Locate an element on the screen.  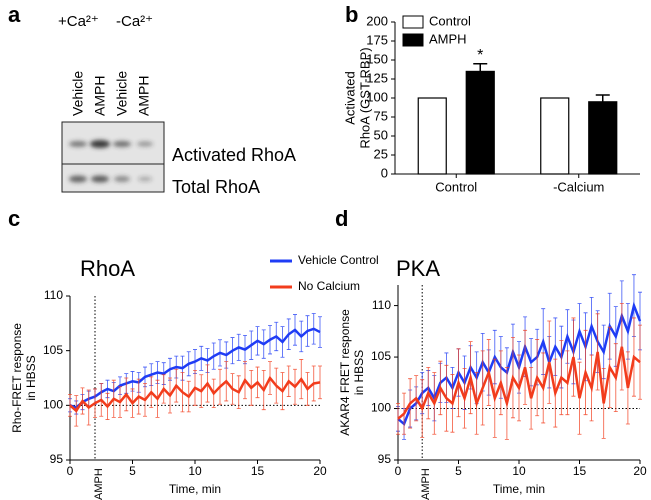
panel-label: a is located at coordinates (14, 14).